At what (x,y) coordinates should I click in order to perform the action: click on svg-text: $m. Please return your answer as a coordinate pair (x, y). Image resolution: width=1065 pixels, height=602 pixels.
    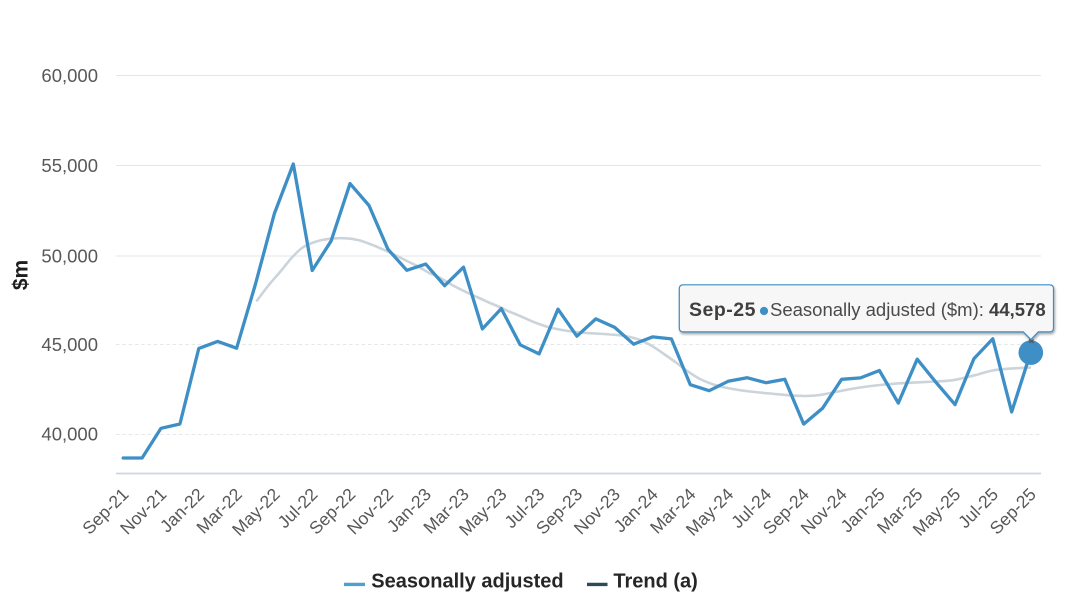
    Looking at the image, I should click on (21, 275).